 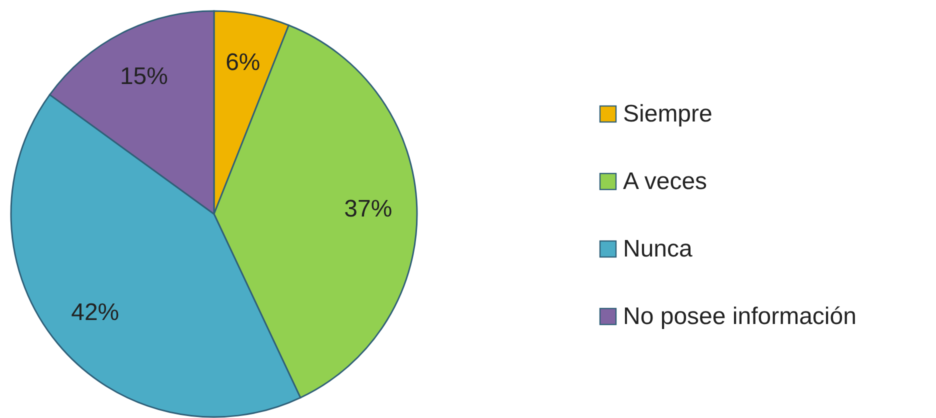 What do you see at coordinates (144, 76) in the screenshot?
I see `data-label: 15%` at bounding box center [144, 76].